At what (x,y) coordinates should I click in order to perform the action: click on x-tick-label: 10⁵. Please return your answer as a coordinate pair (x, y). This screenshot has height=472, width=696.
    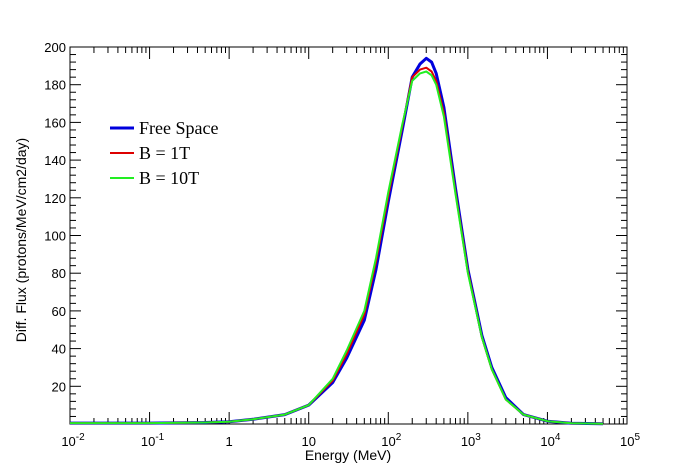
    Looking at the image, I should click on (630, 440).